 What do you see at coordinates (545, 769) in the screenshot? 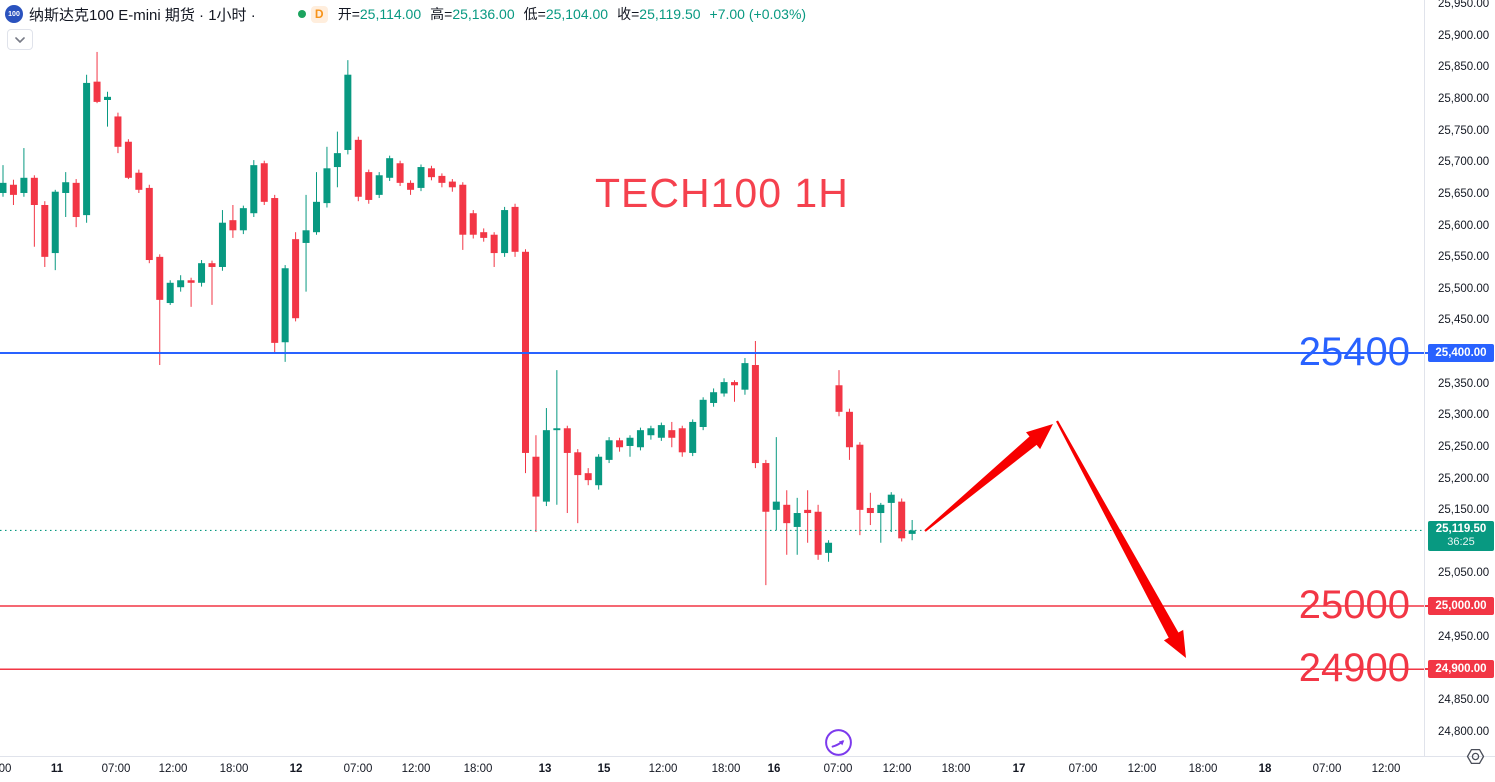
I see `time-tick-day: 13` at bounding box center [545, 769].